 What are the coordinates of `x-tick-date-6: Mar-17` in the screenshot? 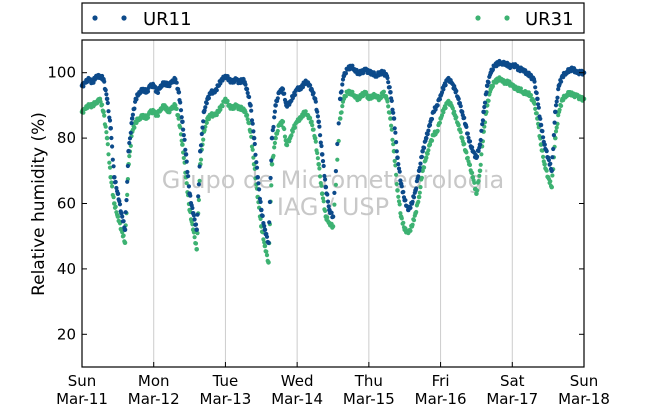 It's located at (512, 399).